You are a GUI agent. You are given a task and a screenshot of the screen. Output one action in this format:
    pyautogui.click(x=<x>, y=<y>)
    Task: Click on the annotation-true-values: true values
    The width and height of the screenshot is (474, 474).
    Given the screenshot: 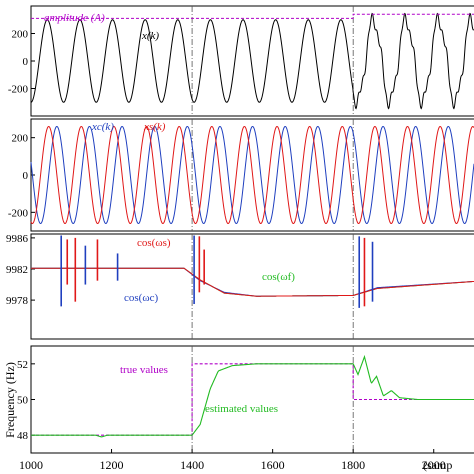 What is the action you would take?
    pyautogui.click(x=144, y=370)
    